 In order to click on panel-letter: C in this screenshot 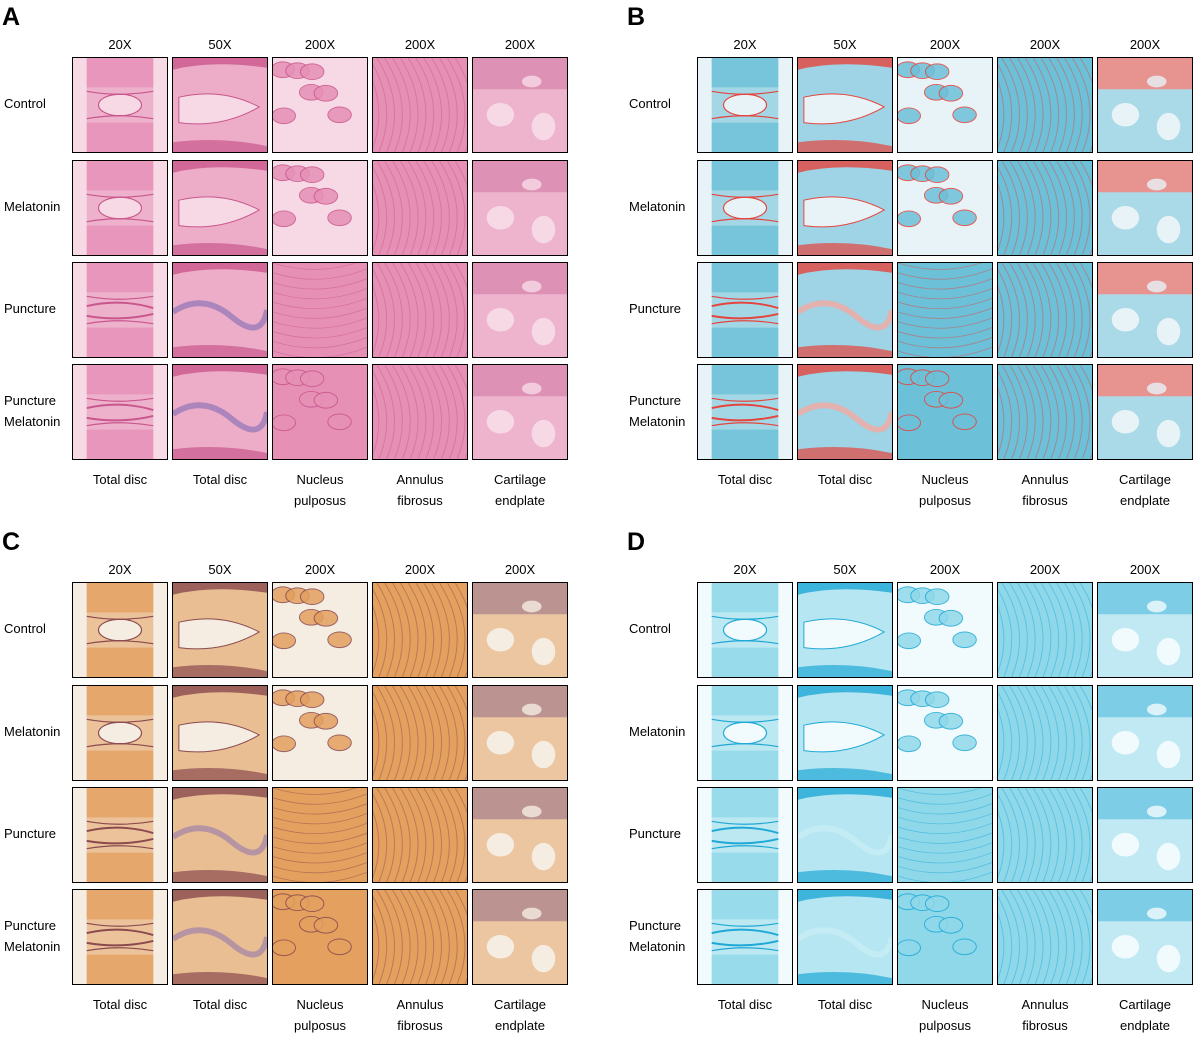, I will do `click(11, 542)`.